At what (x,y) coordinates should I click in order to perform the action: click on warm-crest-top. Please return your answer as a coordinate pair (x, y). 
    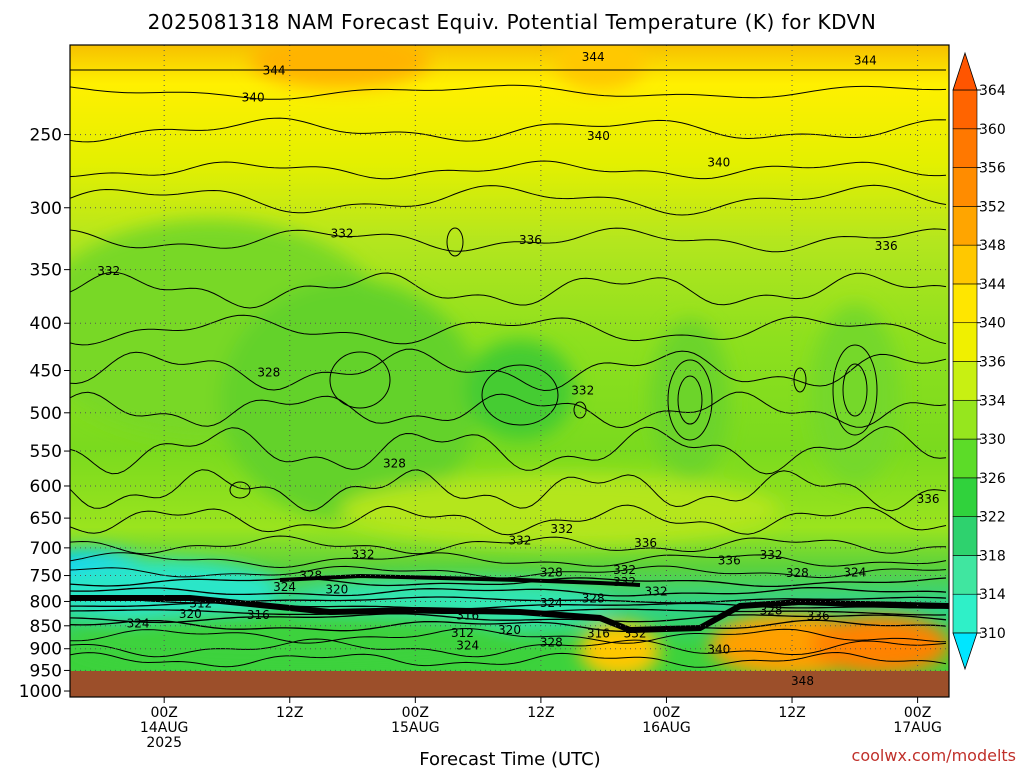
    Looking at the image, I should click on (340, 66).